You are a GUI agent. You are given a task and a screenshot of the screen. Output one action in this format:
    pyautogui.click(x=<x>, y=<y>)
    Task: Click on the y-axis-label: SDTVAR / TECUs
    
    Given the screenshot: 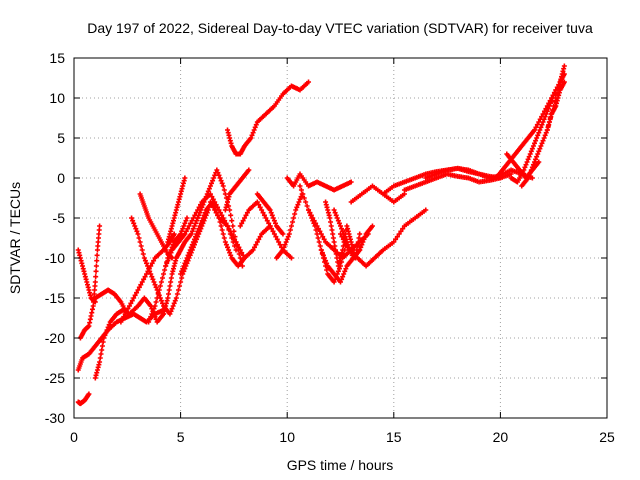 What is the action you would take?
    pyautogui.click(x=15, y=238)
    